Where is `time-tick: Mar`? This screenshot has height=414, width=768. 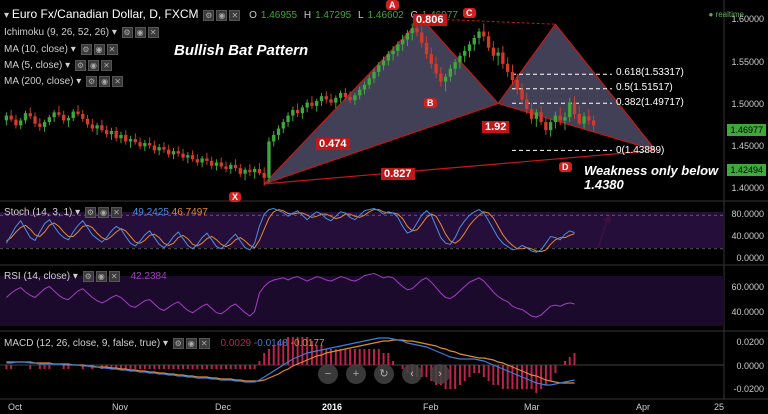 time-tick: Mar is located at coordinates (532, 407).